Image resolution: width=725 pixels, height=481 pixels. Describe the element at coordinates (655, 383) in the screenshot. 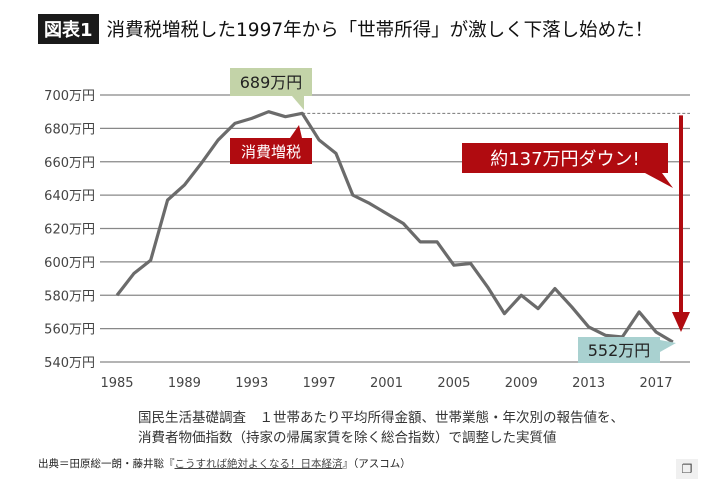

I see `x-tick-label: 2017` at that location.